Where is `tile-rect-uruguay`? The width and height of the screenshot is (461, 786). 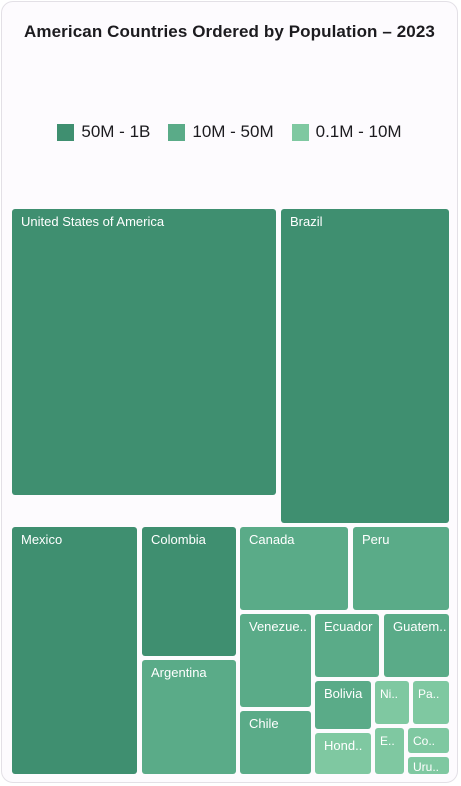 tile-rect-uruguay is located at coordinates (428, 765).